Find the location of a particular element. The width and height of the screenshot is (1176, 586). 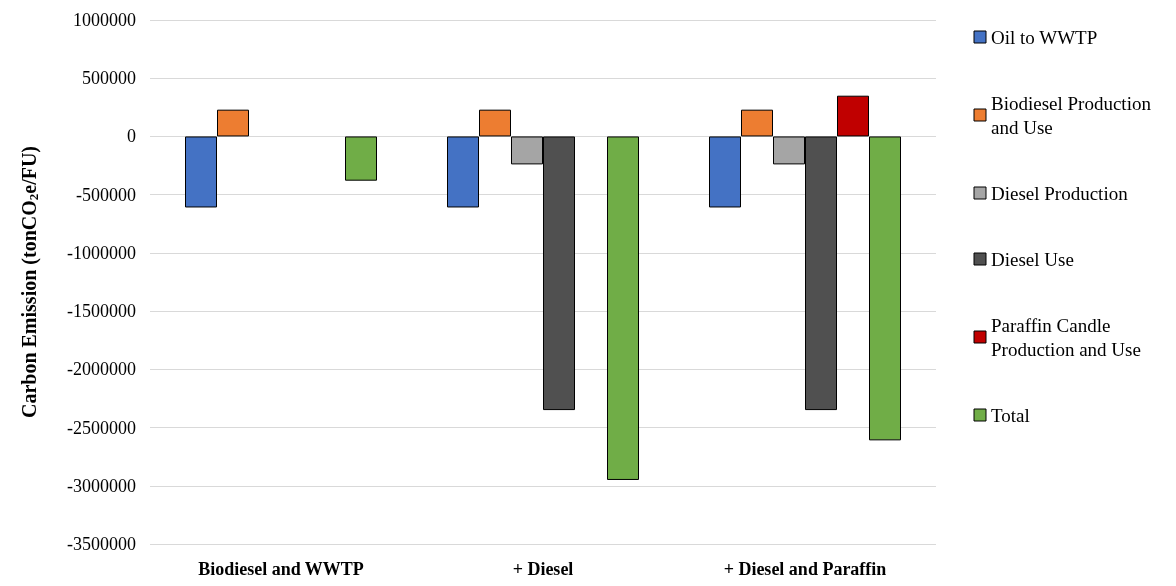

y-tick-label: -1500000 is located at coordinates (101, 311).